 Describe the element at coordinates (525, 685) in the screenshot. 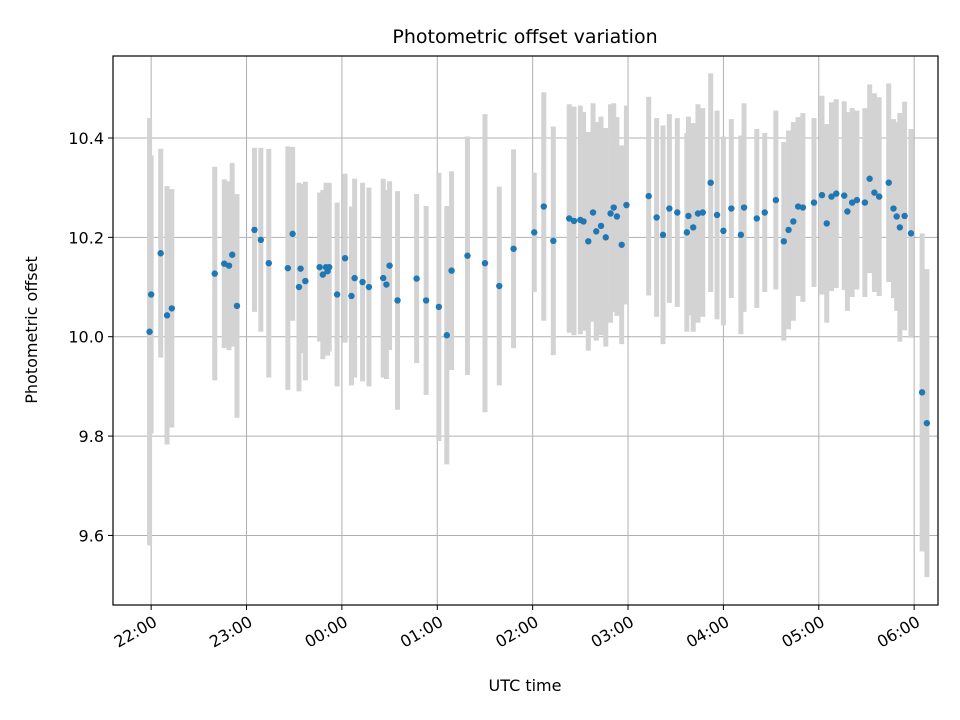

I see `x-axis-label: UTC time` at that location.